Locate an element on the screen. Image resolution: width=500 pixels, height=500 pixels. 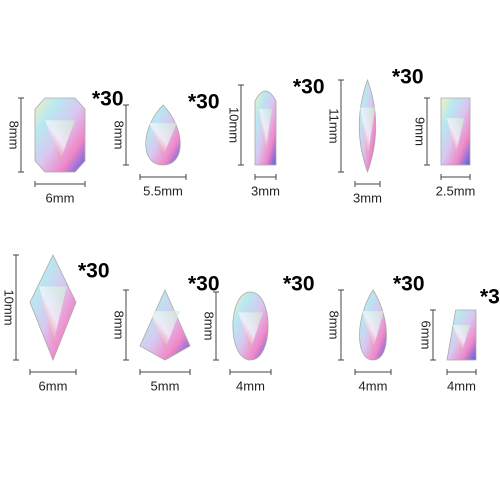
height-label: 9mm is located at coordinates (420, 131).